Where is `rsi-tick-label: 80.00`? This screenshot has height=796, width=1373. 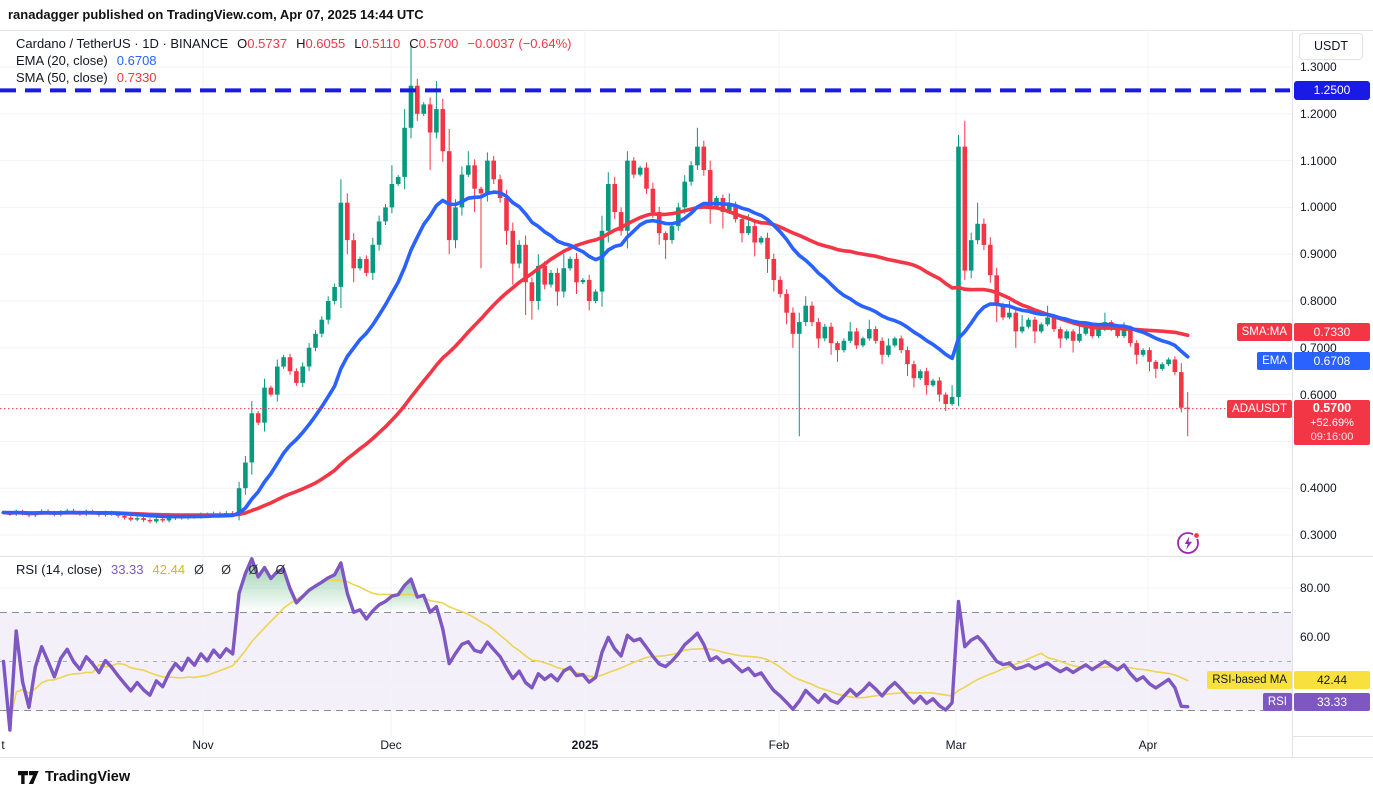 rsi-tick-label: 80.00 is located at coordinates (1315, 588).